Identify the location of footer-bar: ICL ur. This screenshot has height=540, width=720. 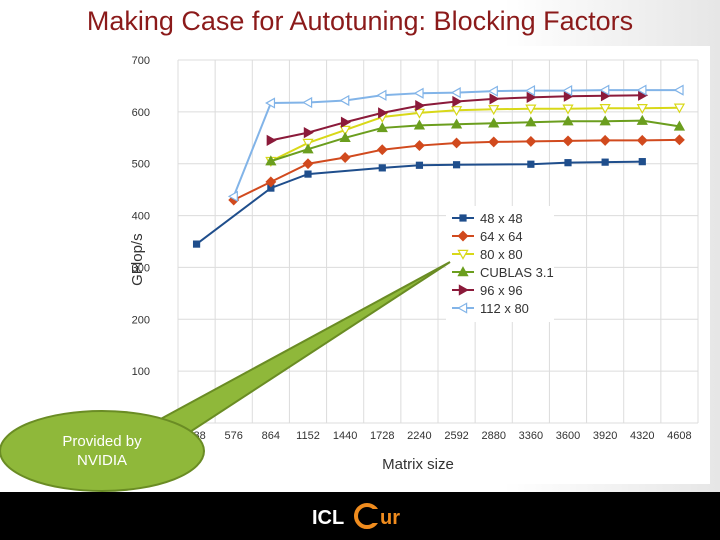
(360, 516).